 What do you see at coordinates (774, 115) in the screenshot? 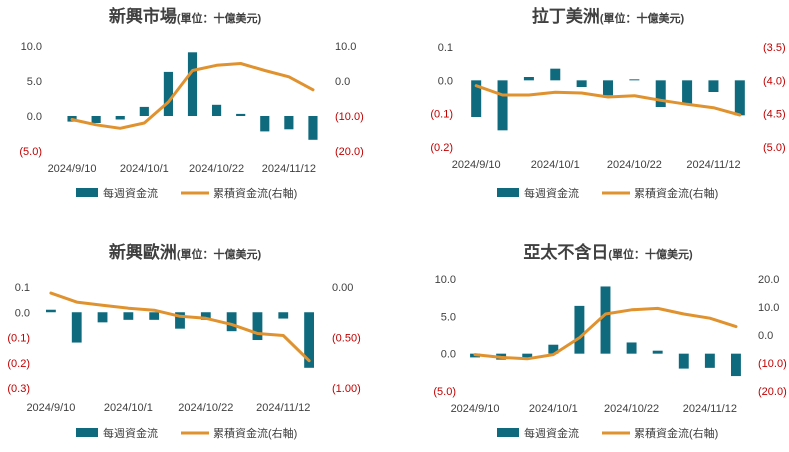
I see `right-axis-tick-label: (4.5)` at bounding box center [774, 115].